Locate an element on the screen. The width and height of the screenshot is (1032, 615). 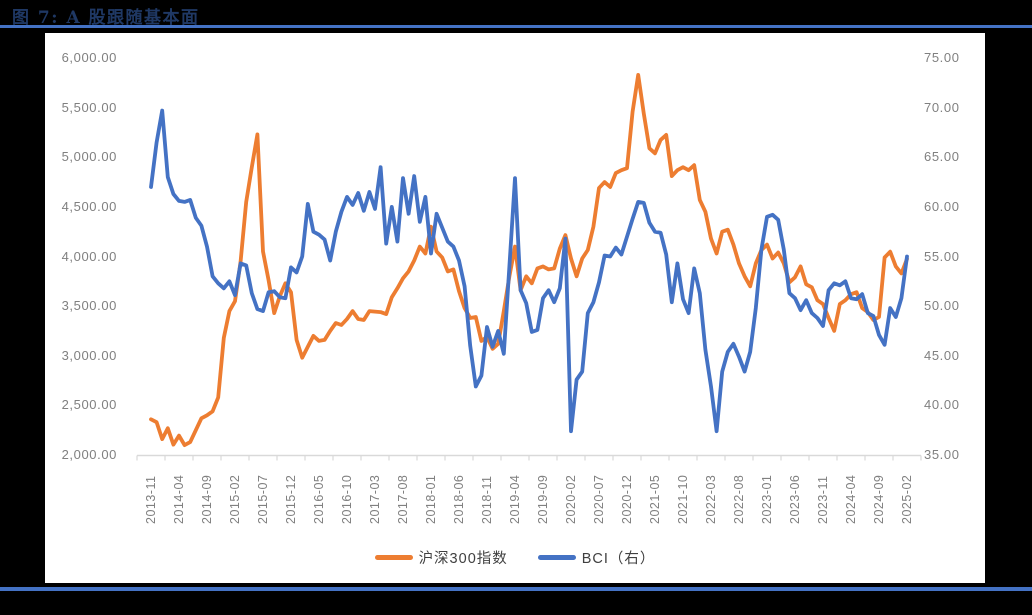
x-tick-label: 2017-03 is located at coordinates (375, 499).